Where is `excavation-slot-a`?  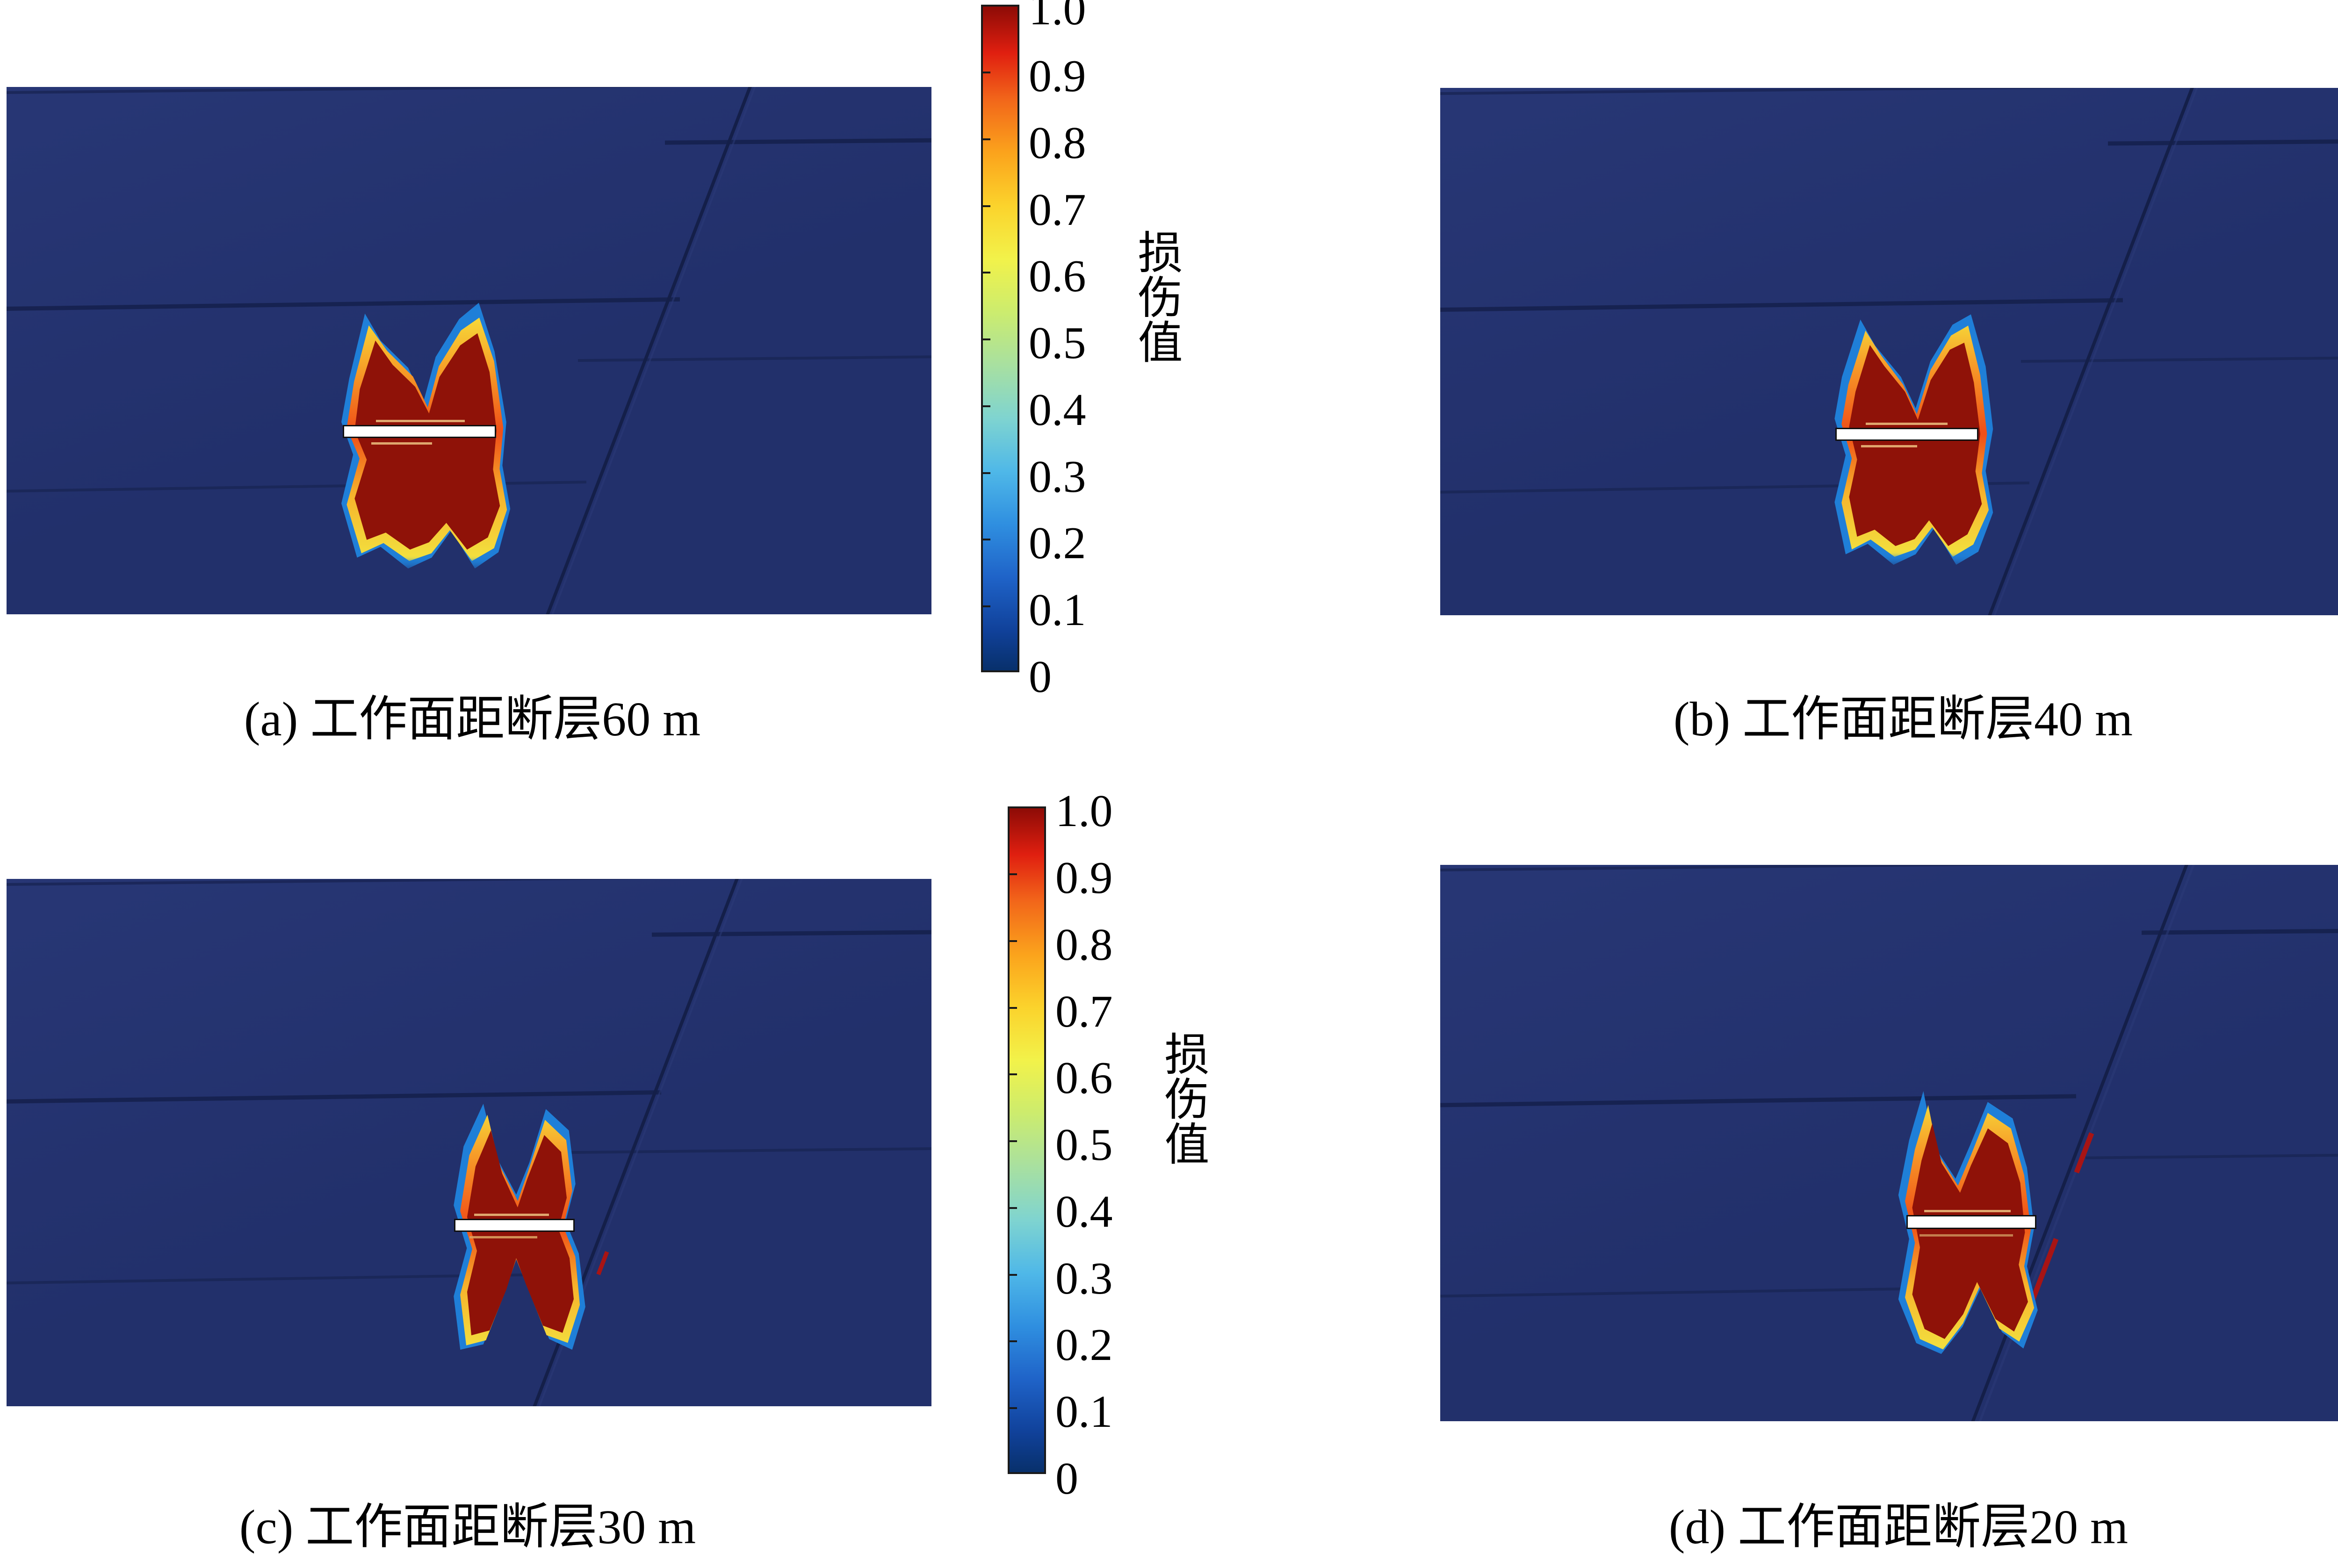 excavation-slot-a is located at coordinates (420, 431).